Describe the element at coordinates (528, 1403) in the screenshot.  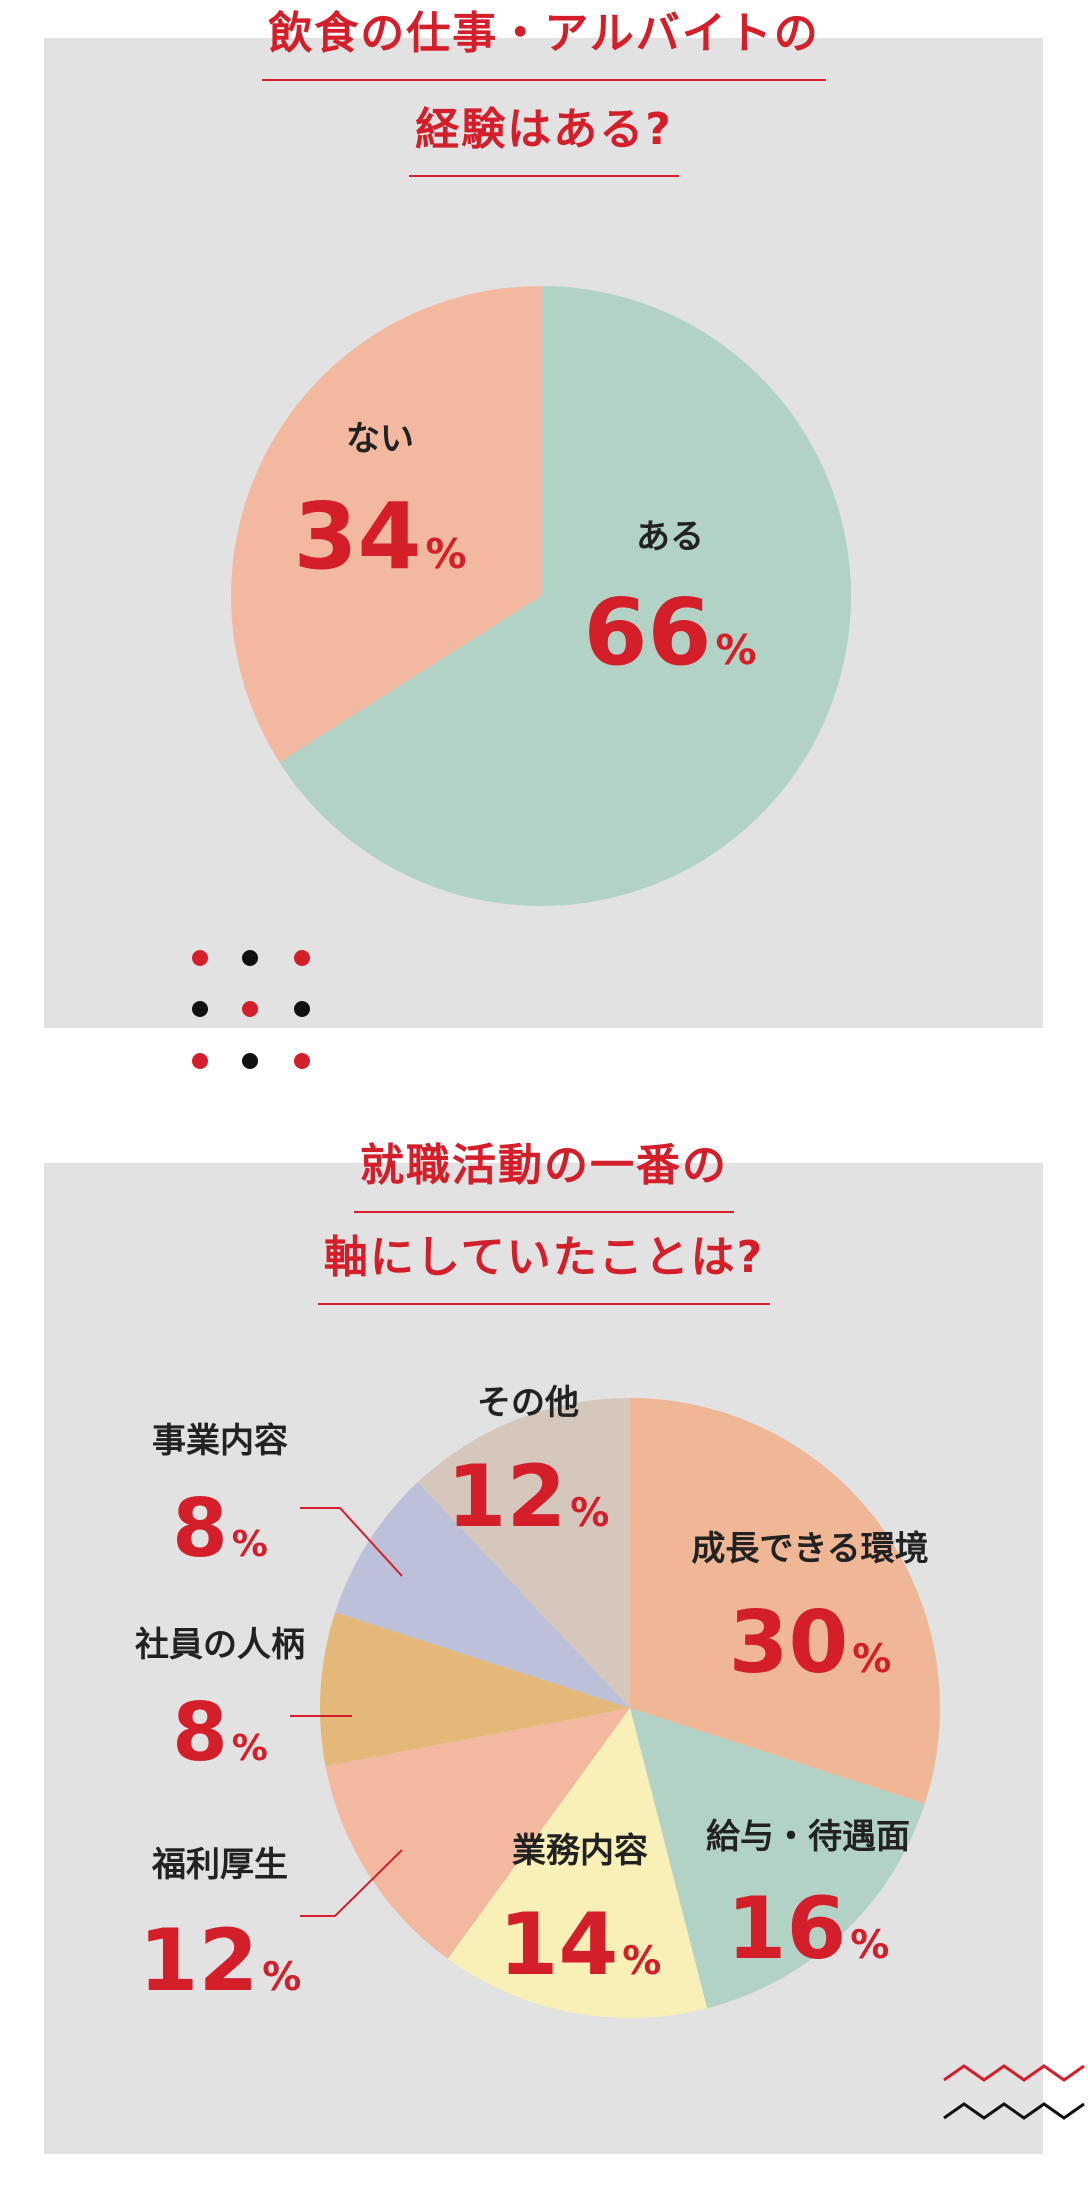
I see `slice-label: その他` at that location.